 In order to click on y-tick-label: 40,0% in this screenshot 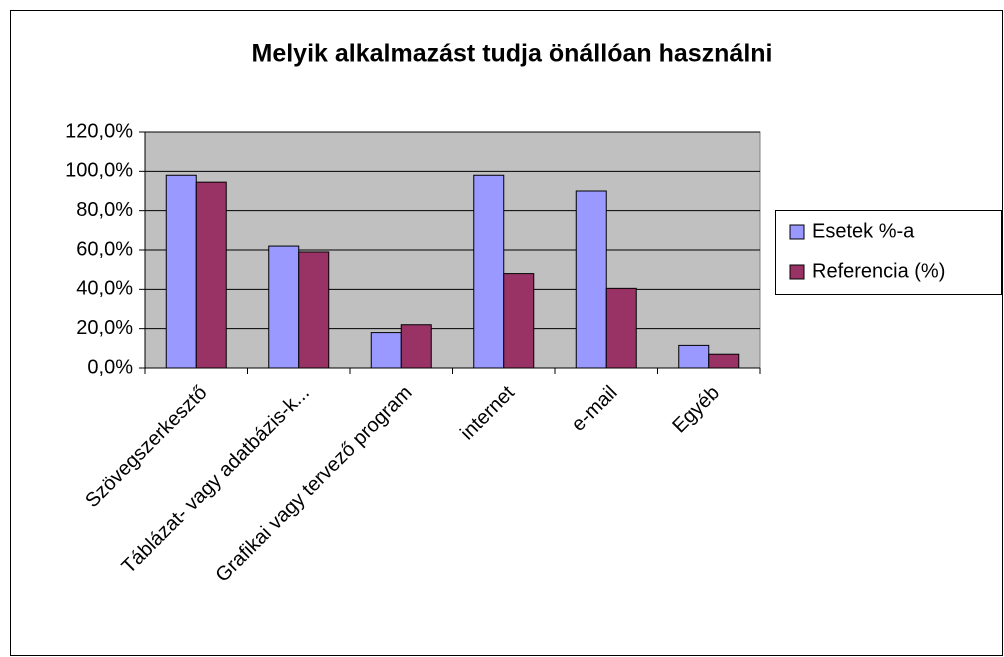, I will do `click(104, 289)`.